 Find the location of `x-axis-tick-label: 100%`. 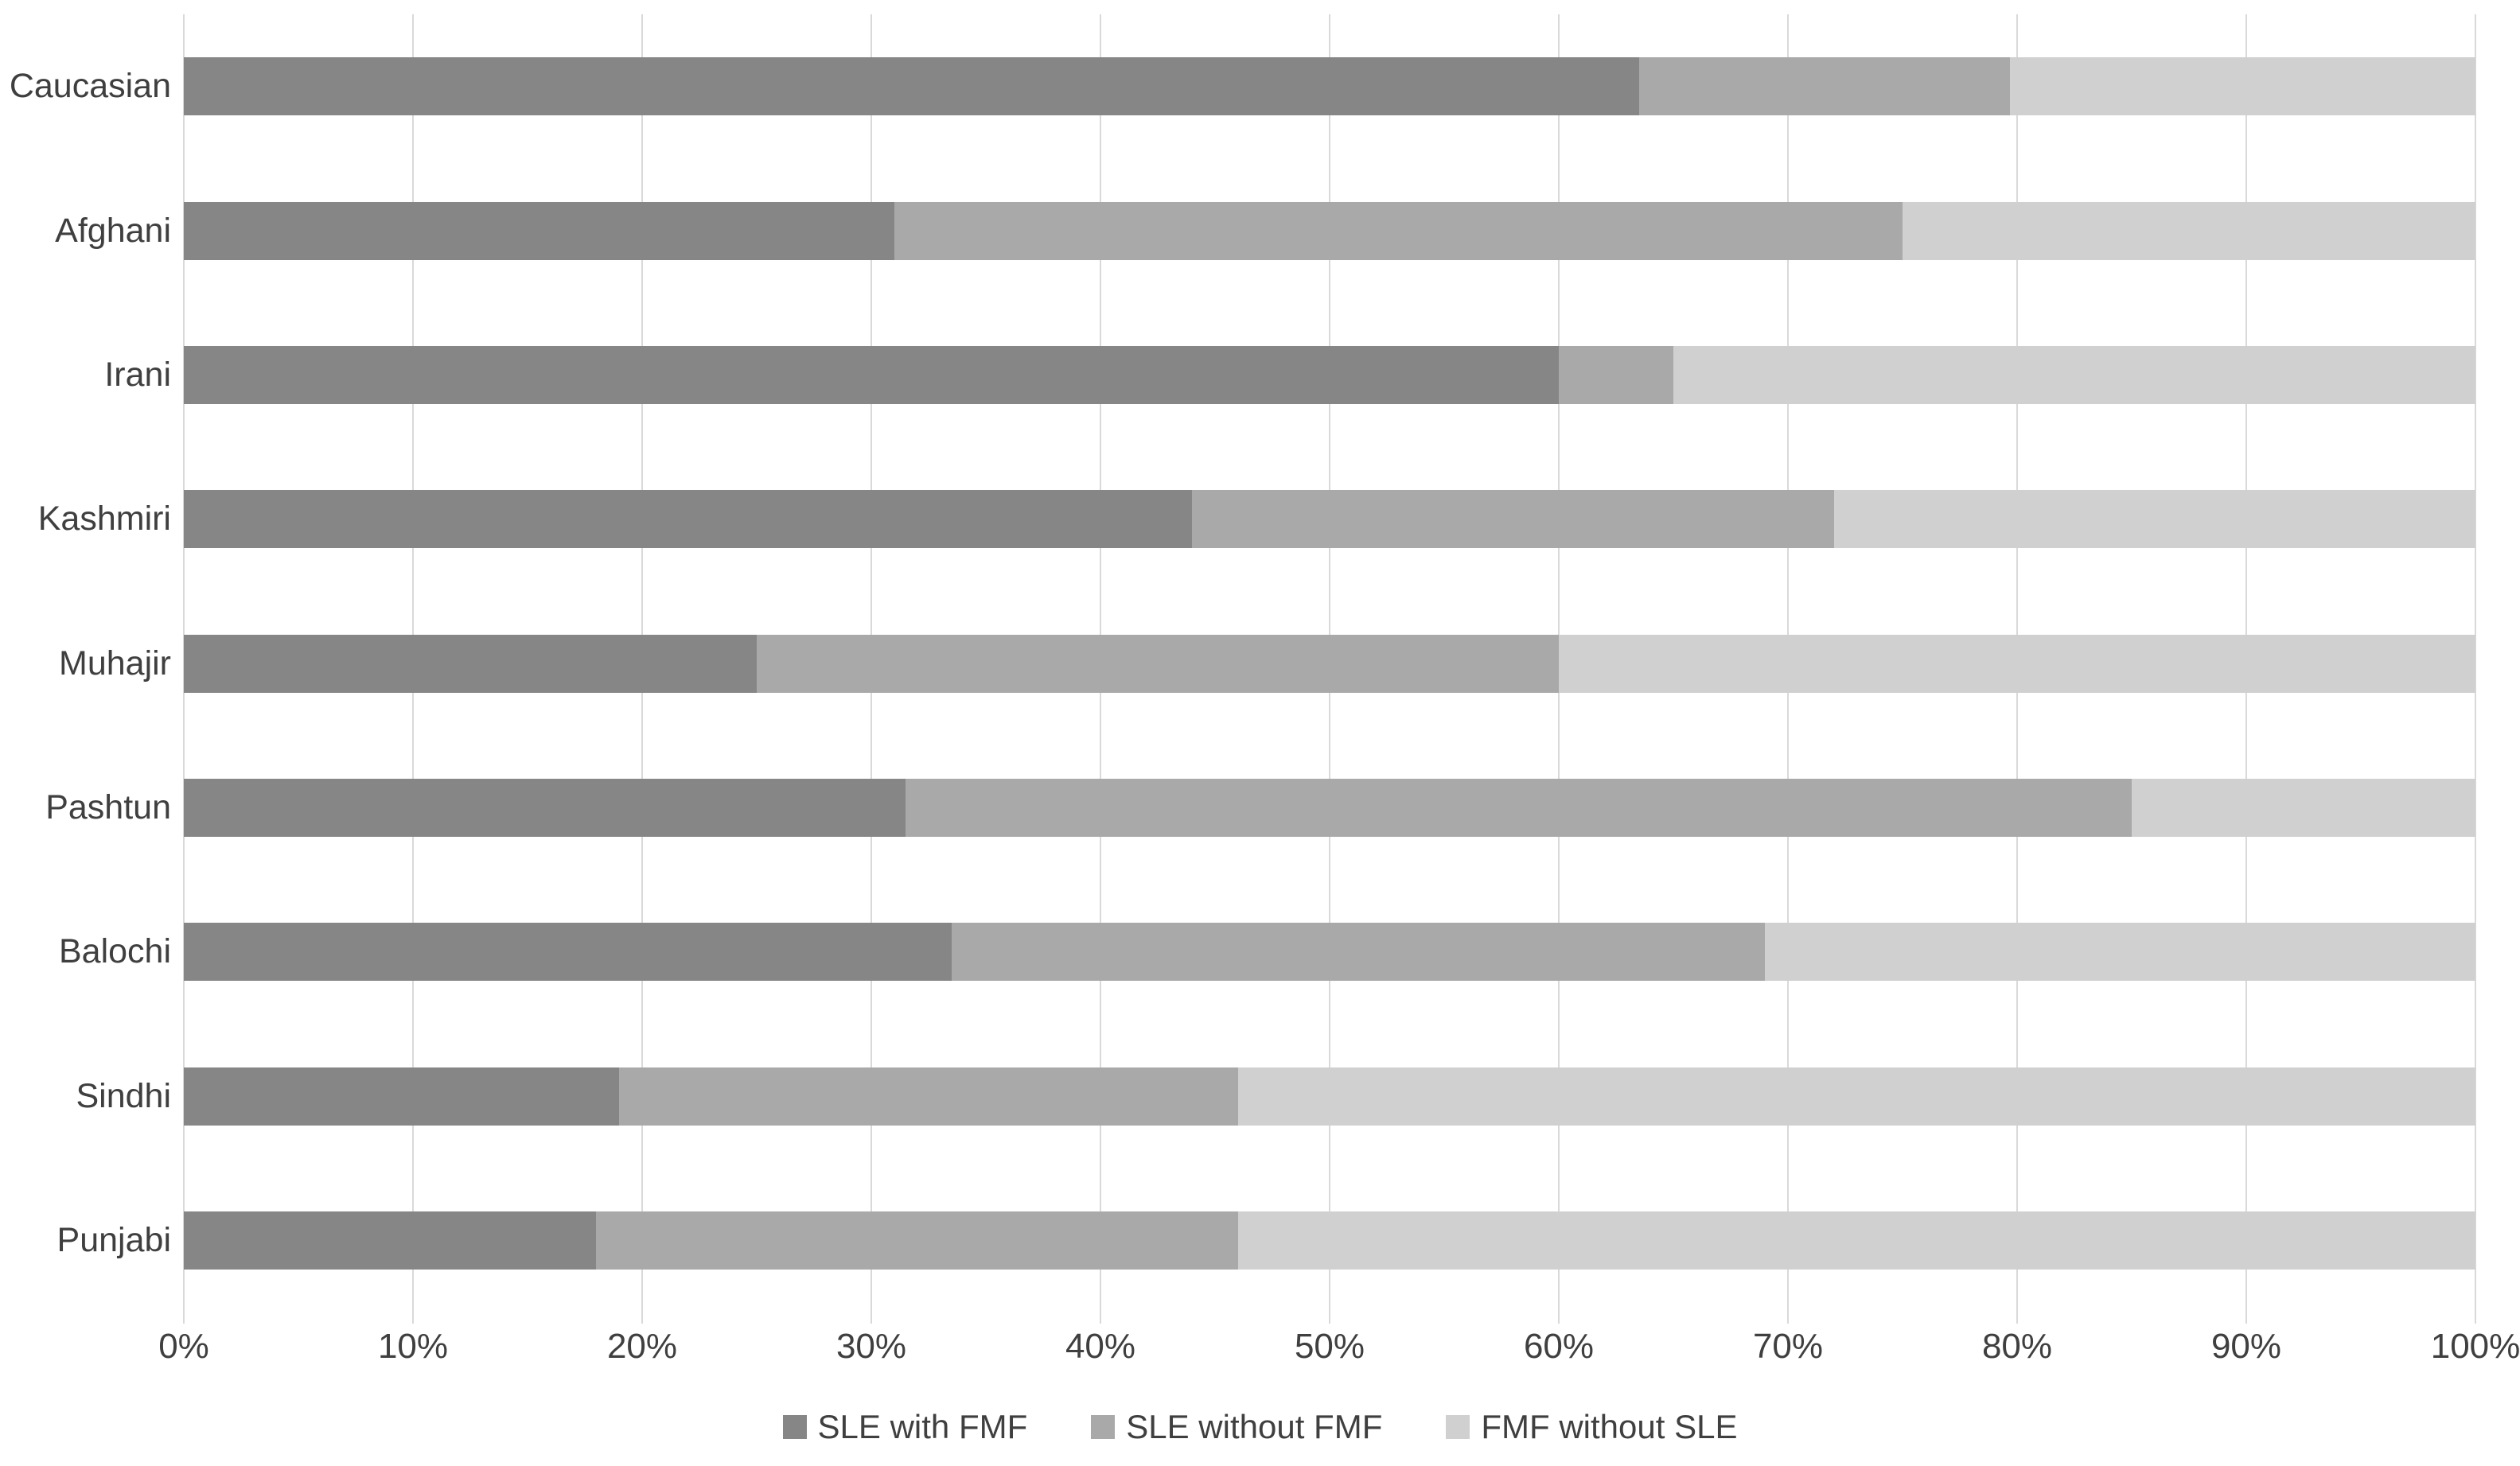

x-axis-tick-label: 100% is located at coordinates (2475, 1346).